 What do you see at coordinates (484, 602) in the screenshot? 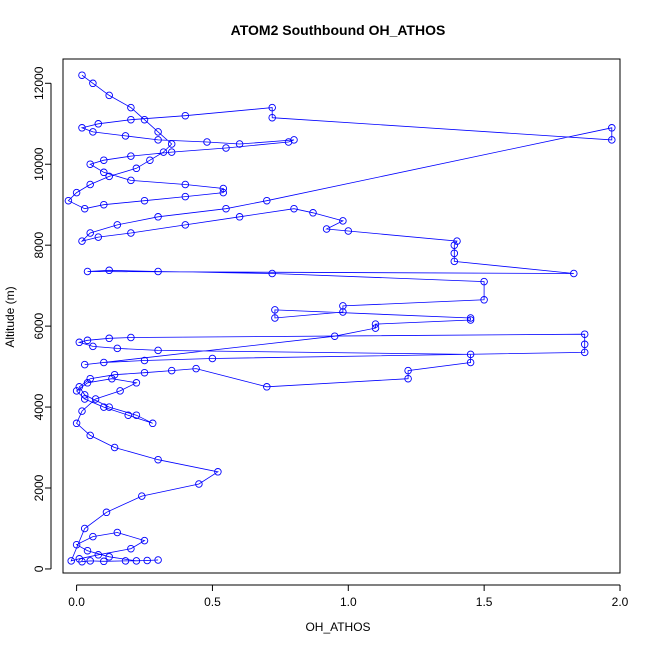
I see `x-tick-label: 1.5` at bounding box center [484, 602].